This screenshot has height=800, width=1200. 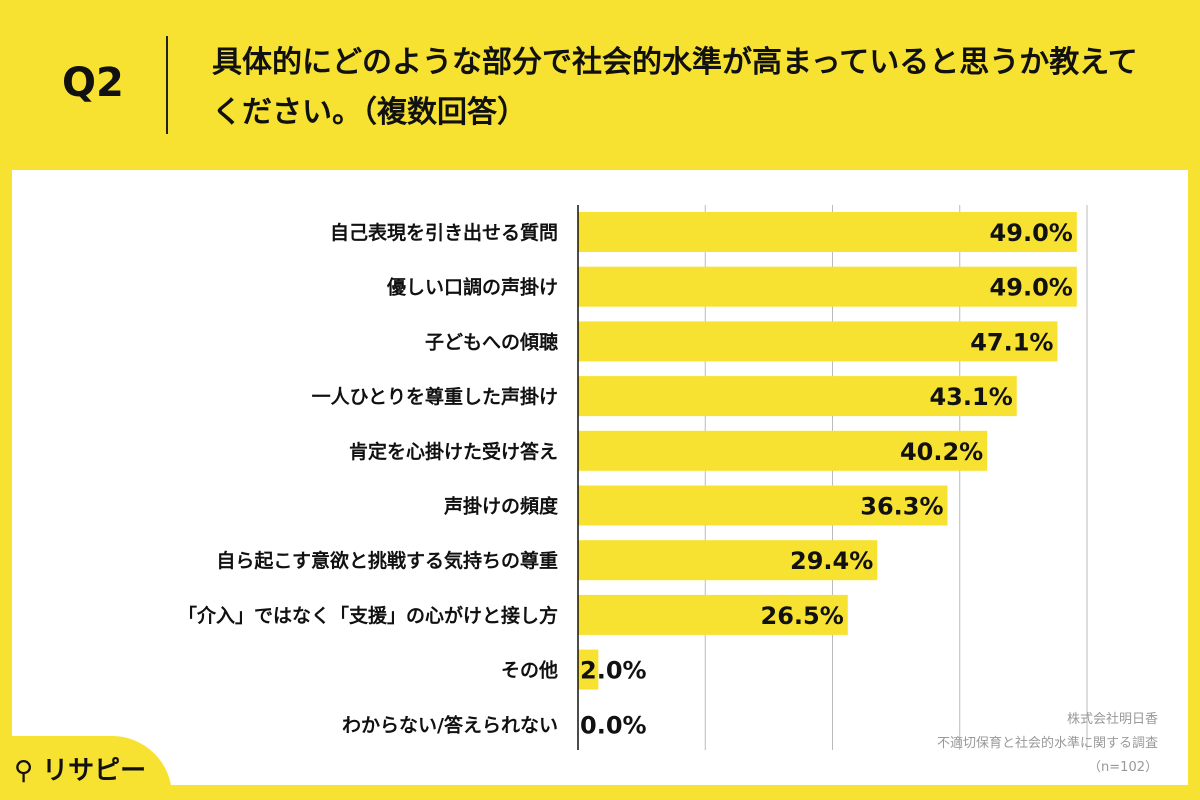 What do you see at coordinates (941, 452) in the screenshot?
I see `data-label: 40.2%` at bounding box center [941, 452].